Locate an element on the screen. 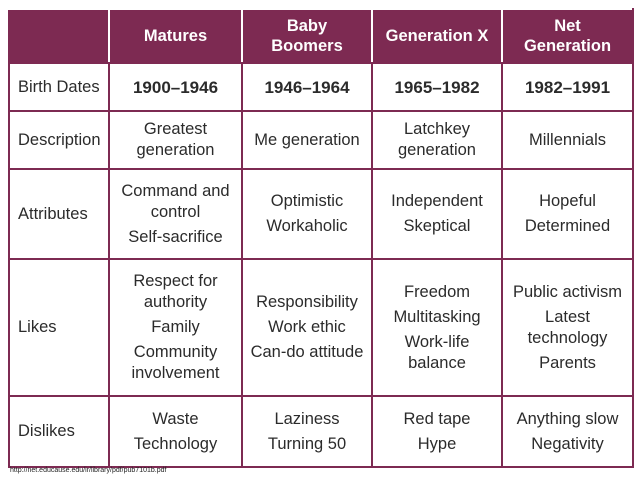 The height and width of the screenshot is (480, 640). cell: Public activism Latest technology Parents is located at coordinates (567, 327).